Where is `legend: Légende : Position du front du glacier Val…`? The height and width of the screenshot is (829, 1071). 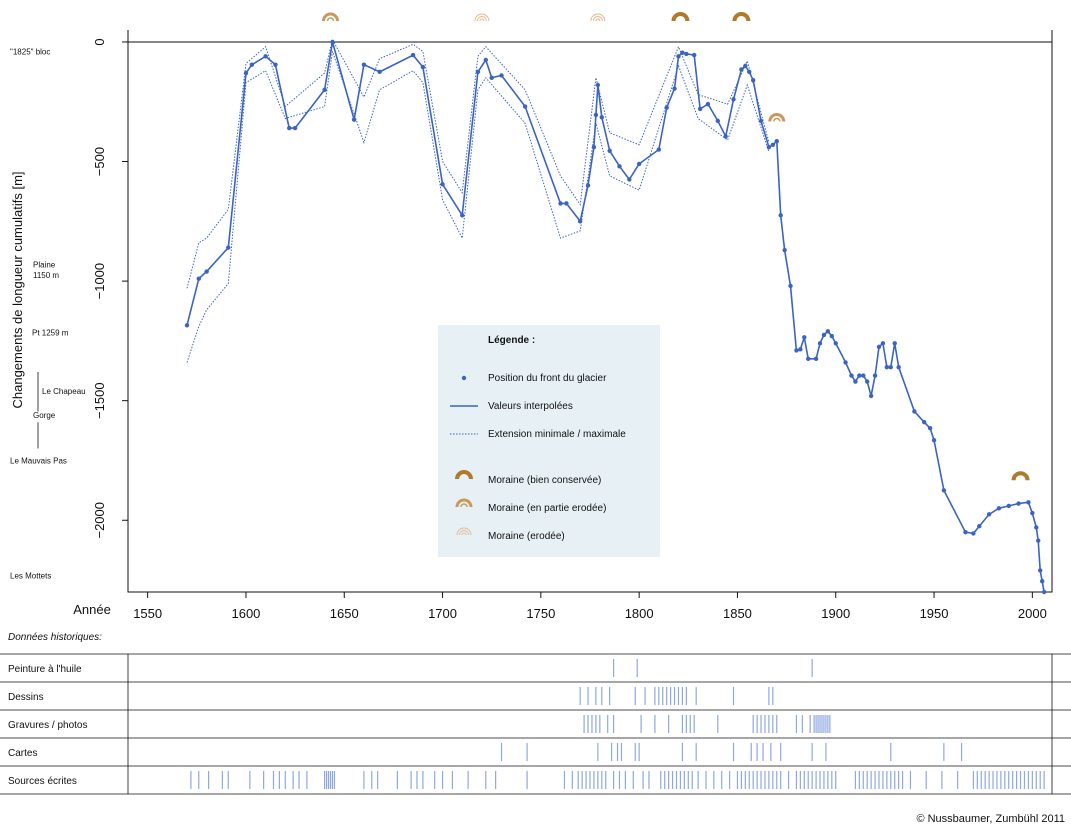
legend: Légende : Position du front du glacier Val… is located at coordinates (549, 441).